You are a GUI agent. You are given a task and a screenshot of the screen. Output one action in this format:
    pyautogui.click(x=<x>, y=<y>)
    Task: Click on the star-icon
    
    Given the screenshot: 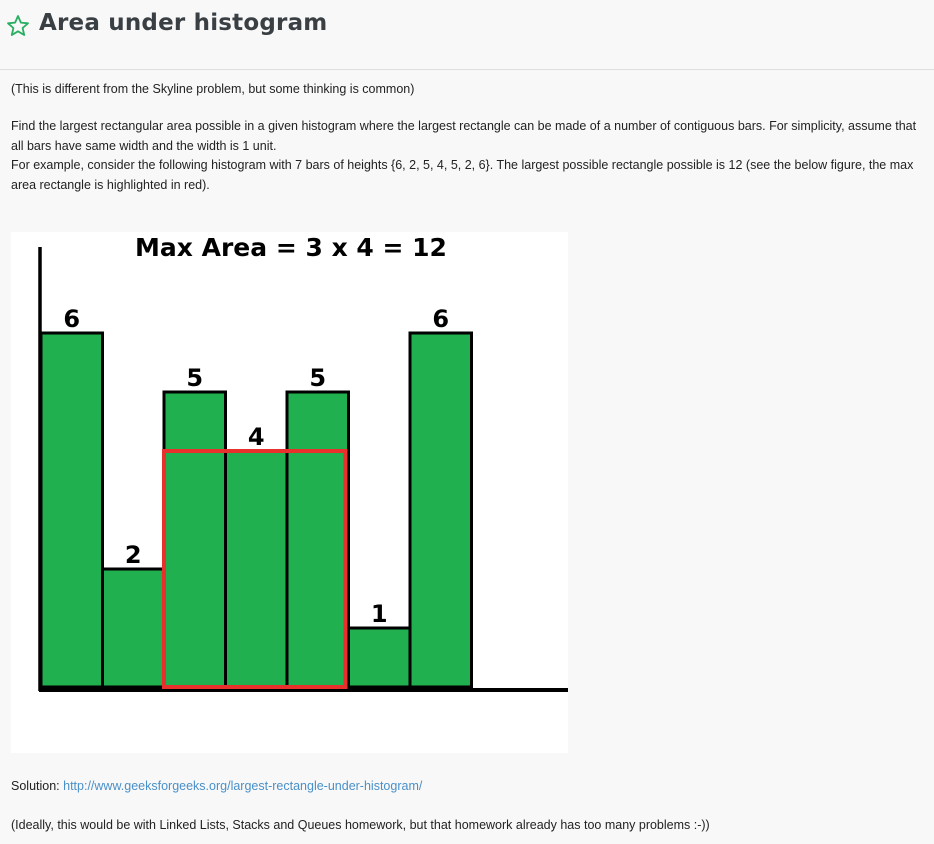 What is the action you would take?
    pyautogui.click(x=18, y=26)
    